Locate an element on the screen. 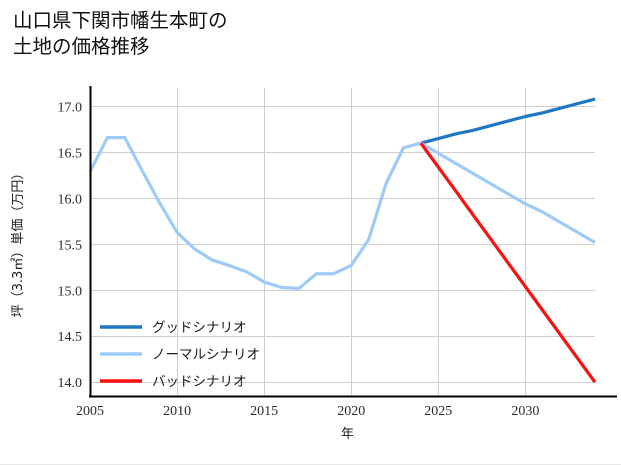 The image size is (621, 465). y-tick-label: 17.0 is located at coordinates (70, 107).